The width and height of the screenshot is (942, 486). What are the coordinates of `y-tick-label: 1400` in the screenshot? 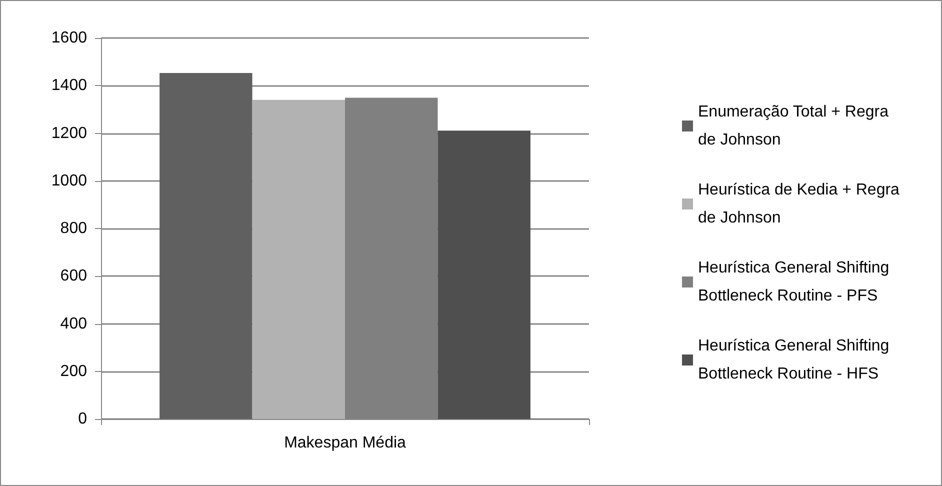 It's located at (69, 85).